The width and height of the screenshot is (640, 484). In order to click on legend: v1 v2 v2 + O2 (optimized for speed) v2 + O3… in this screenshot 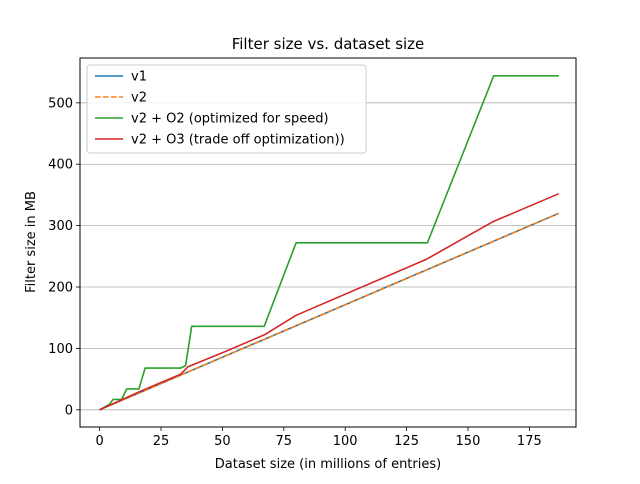, I will do `click(226, 109)`.